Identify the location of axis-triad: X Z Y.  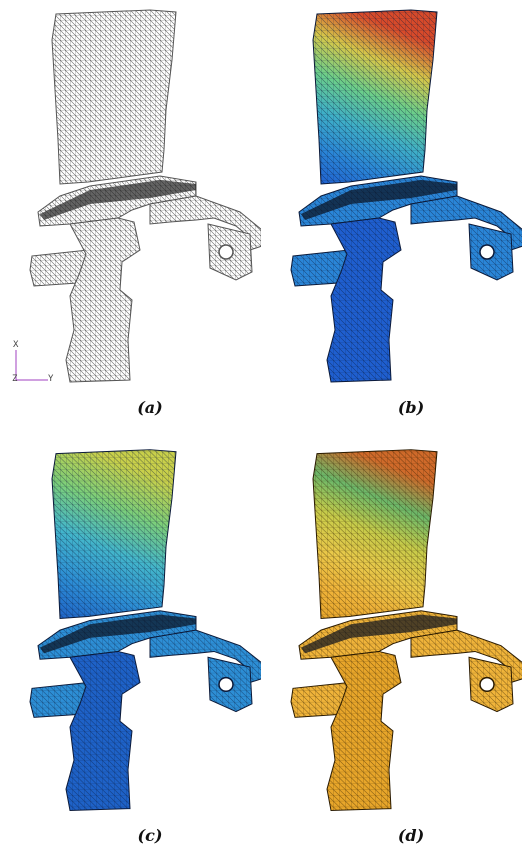
(33, 363).